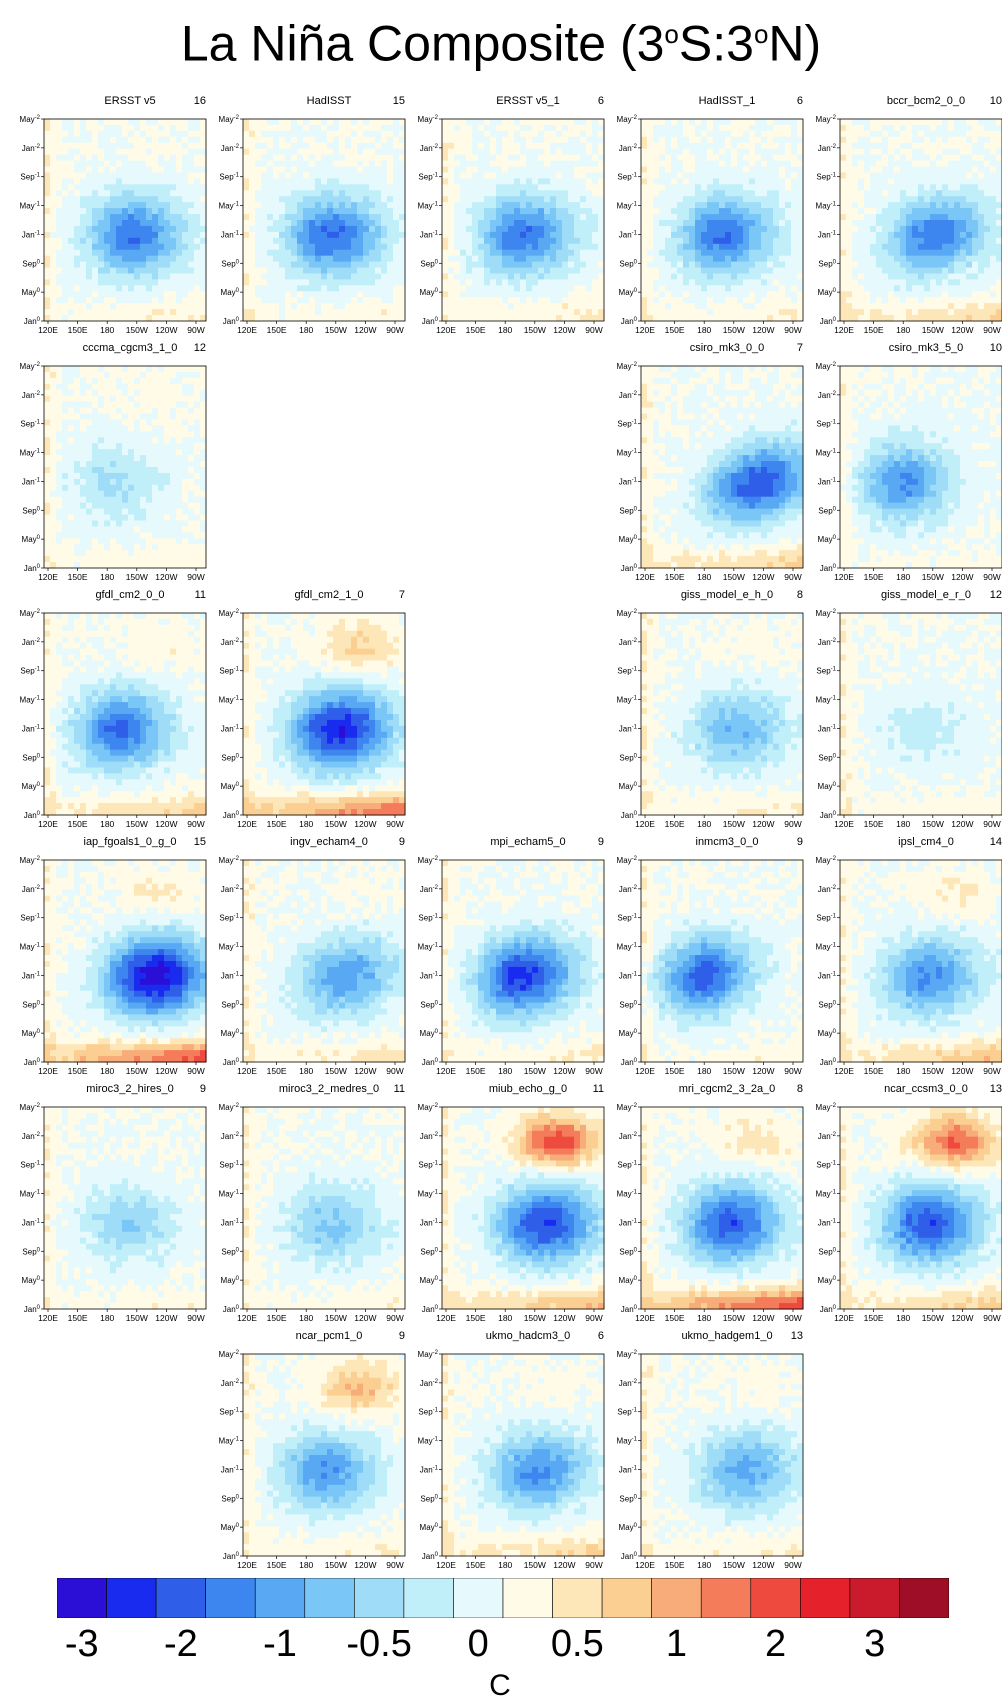 The image size is (1002, 1707). I want to click on x-tick-label: 90W, so click(195, 330).